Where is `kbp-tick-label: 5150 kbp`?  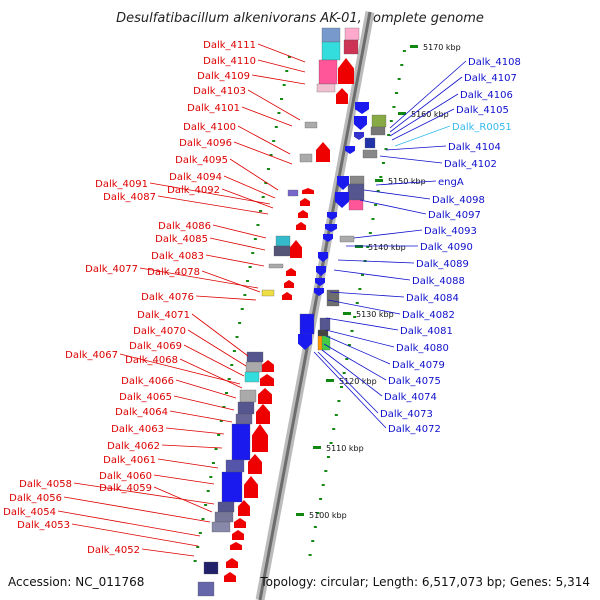
kbp-tick-label: 5150 kbp is located at coordinates (407, 181).